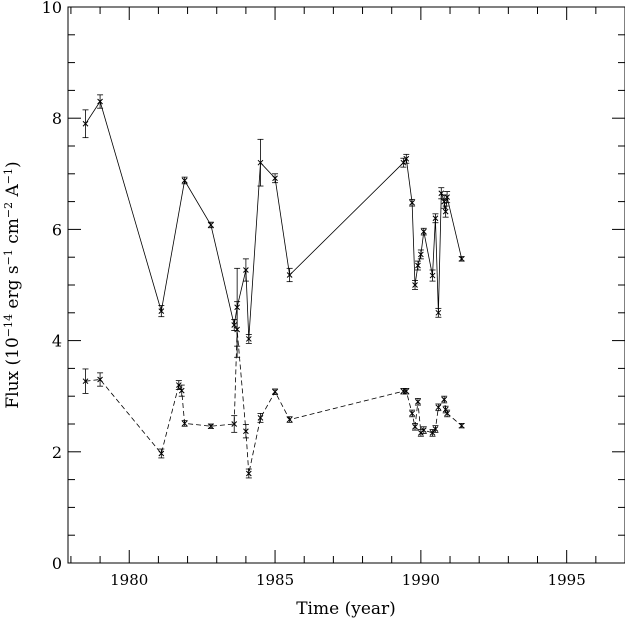 The image size is (625, 619). I want to click on y-tick-label: 2, so click(57, 452).